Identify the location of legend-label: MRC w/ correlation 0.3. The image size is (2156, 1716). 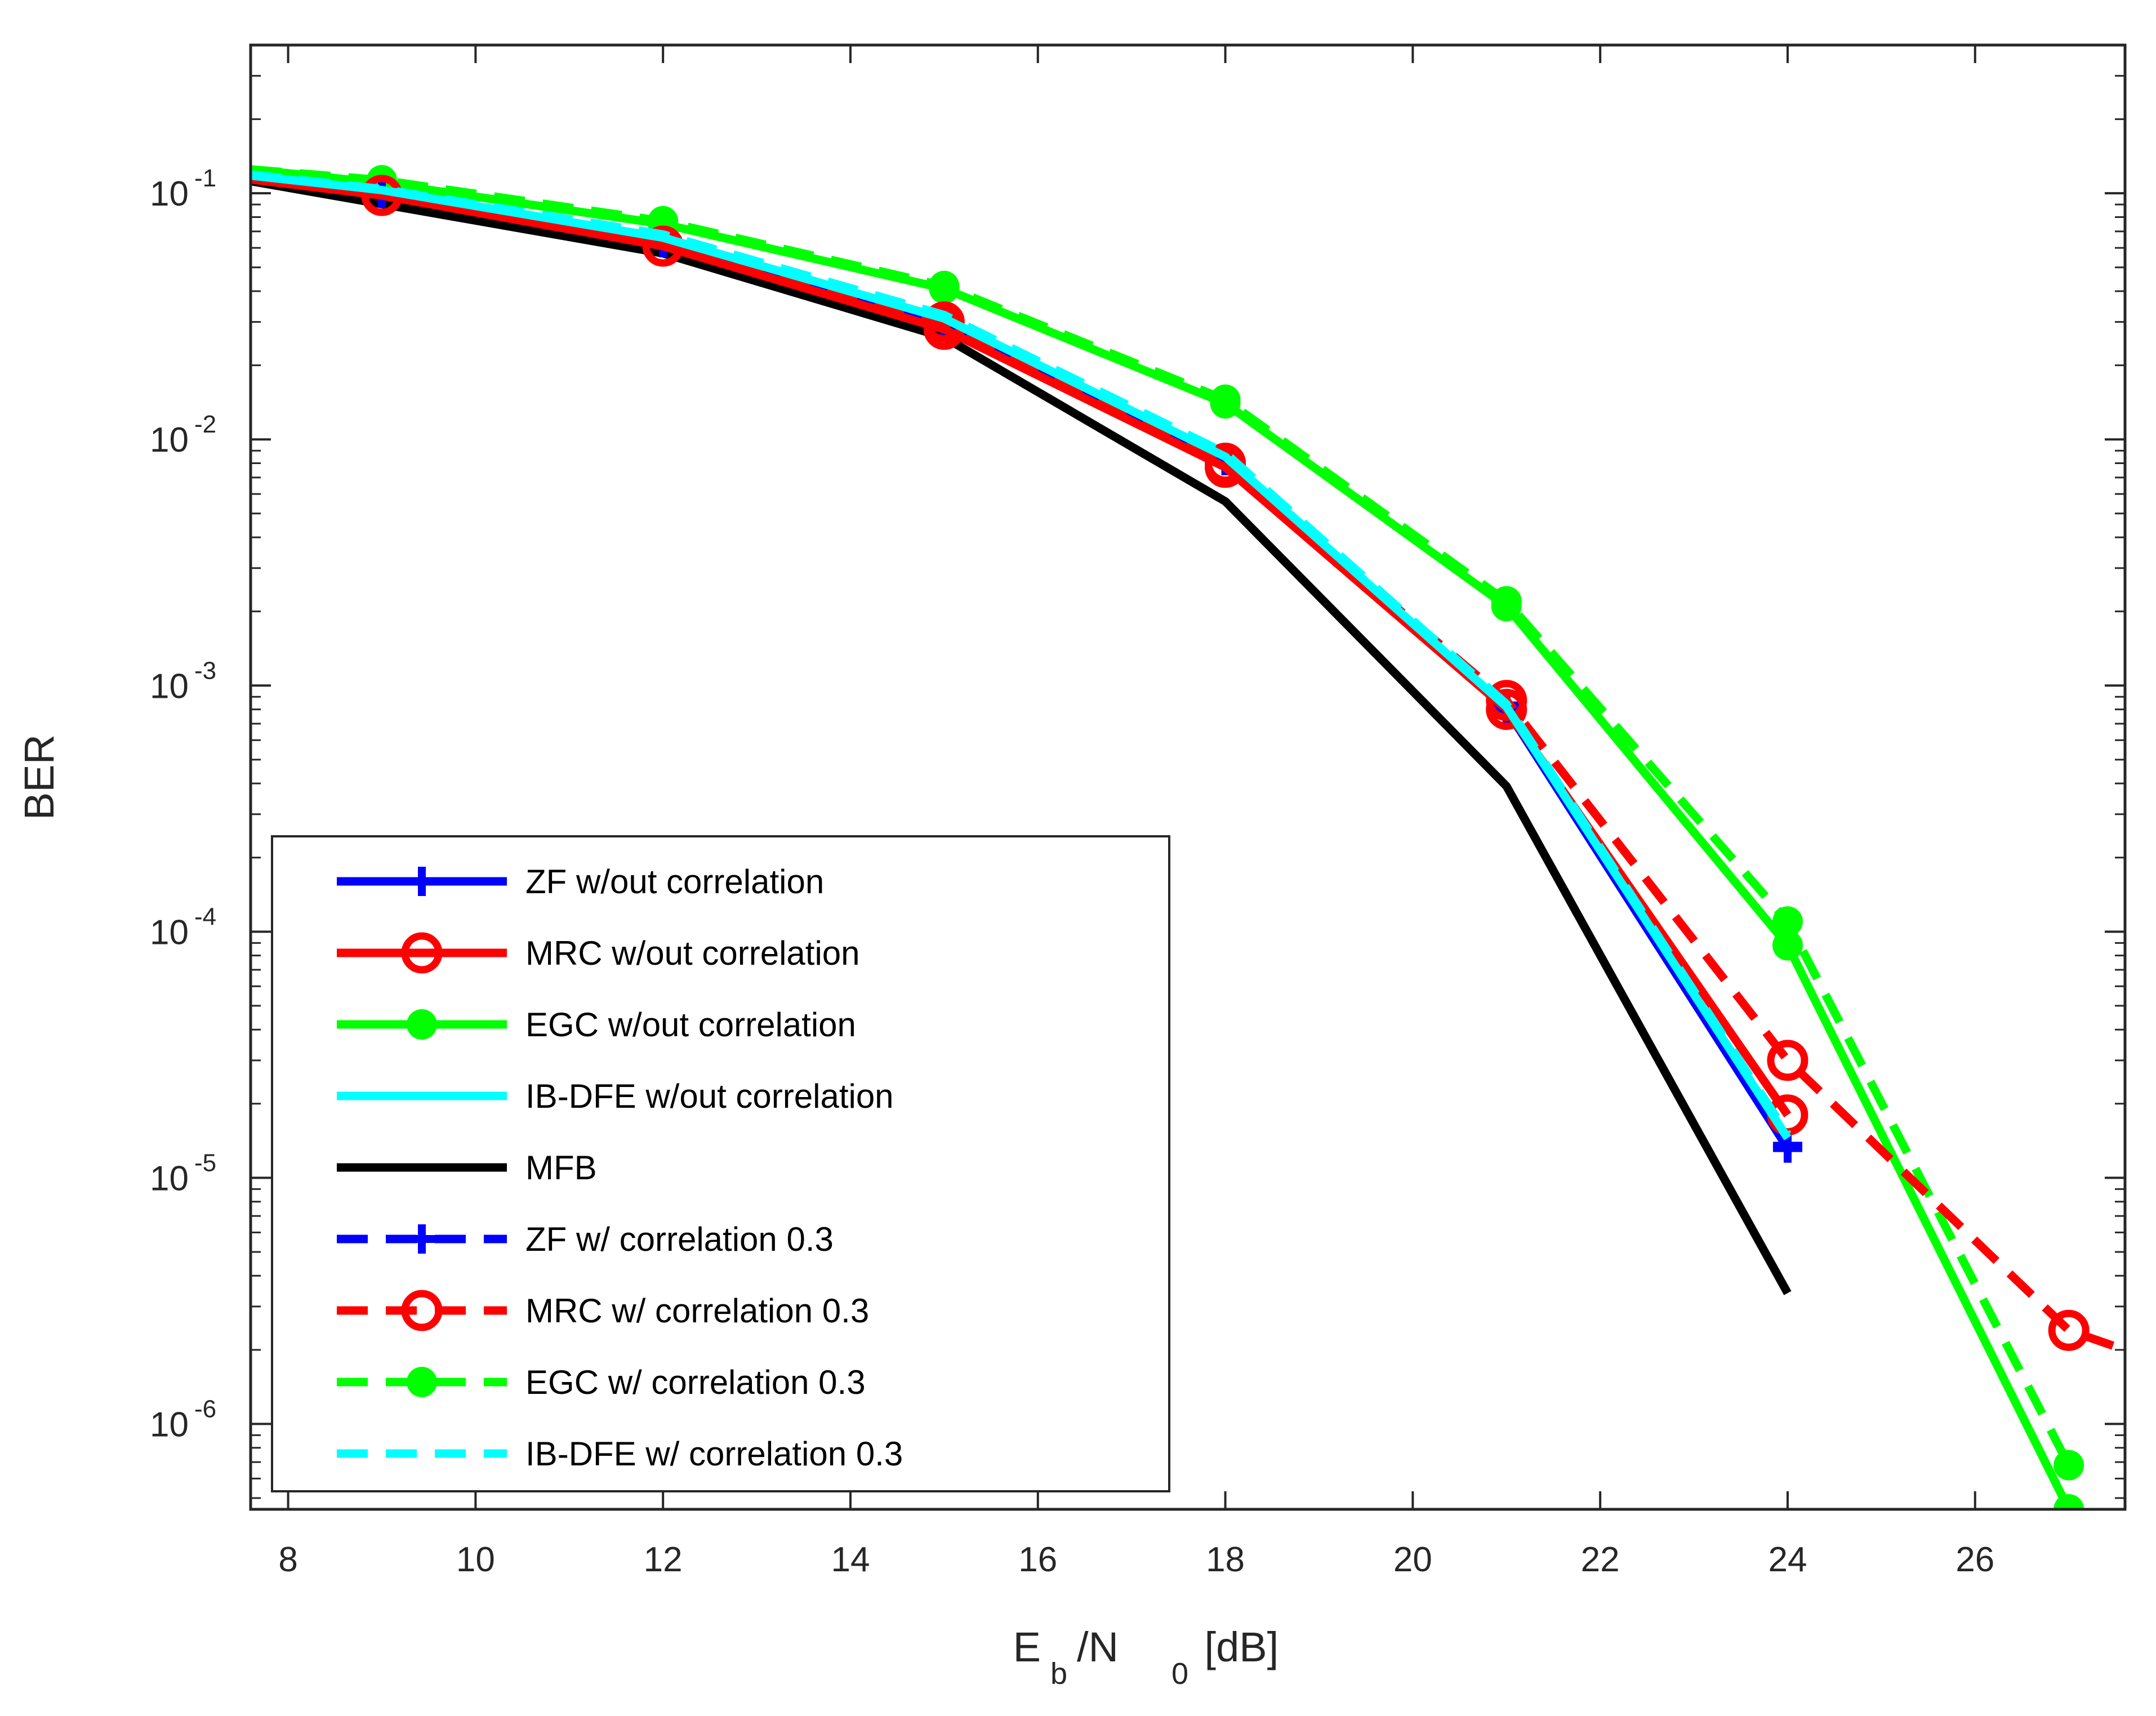
(697, 1311).